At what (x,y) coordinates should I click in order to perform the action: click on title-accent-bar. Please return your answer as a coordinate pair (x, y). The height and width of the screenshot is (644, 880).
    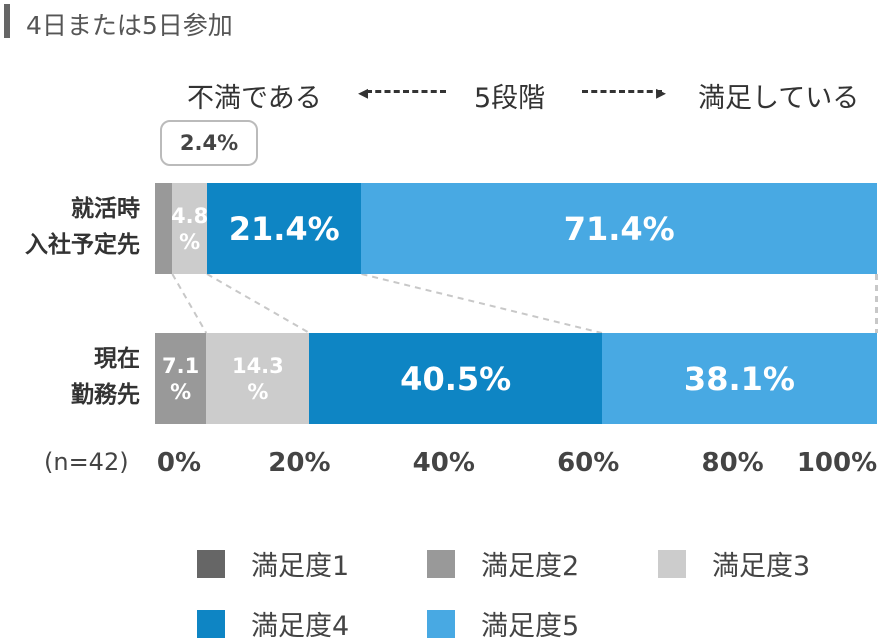
    Looking at the image, I should click on (7, 21).